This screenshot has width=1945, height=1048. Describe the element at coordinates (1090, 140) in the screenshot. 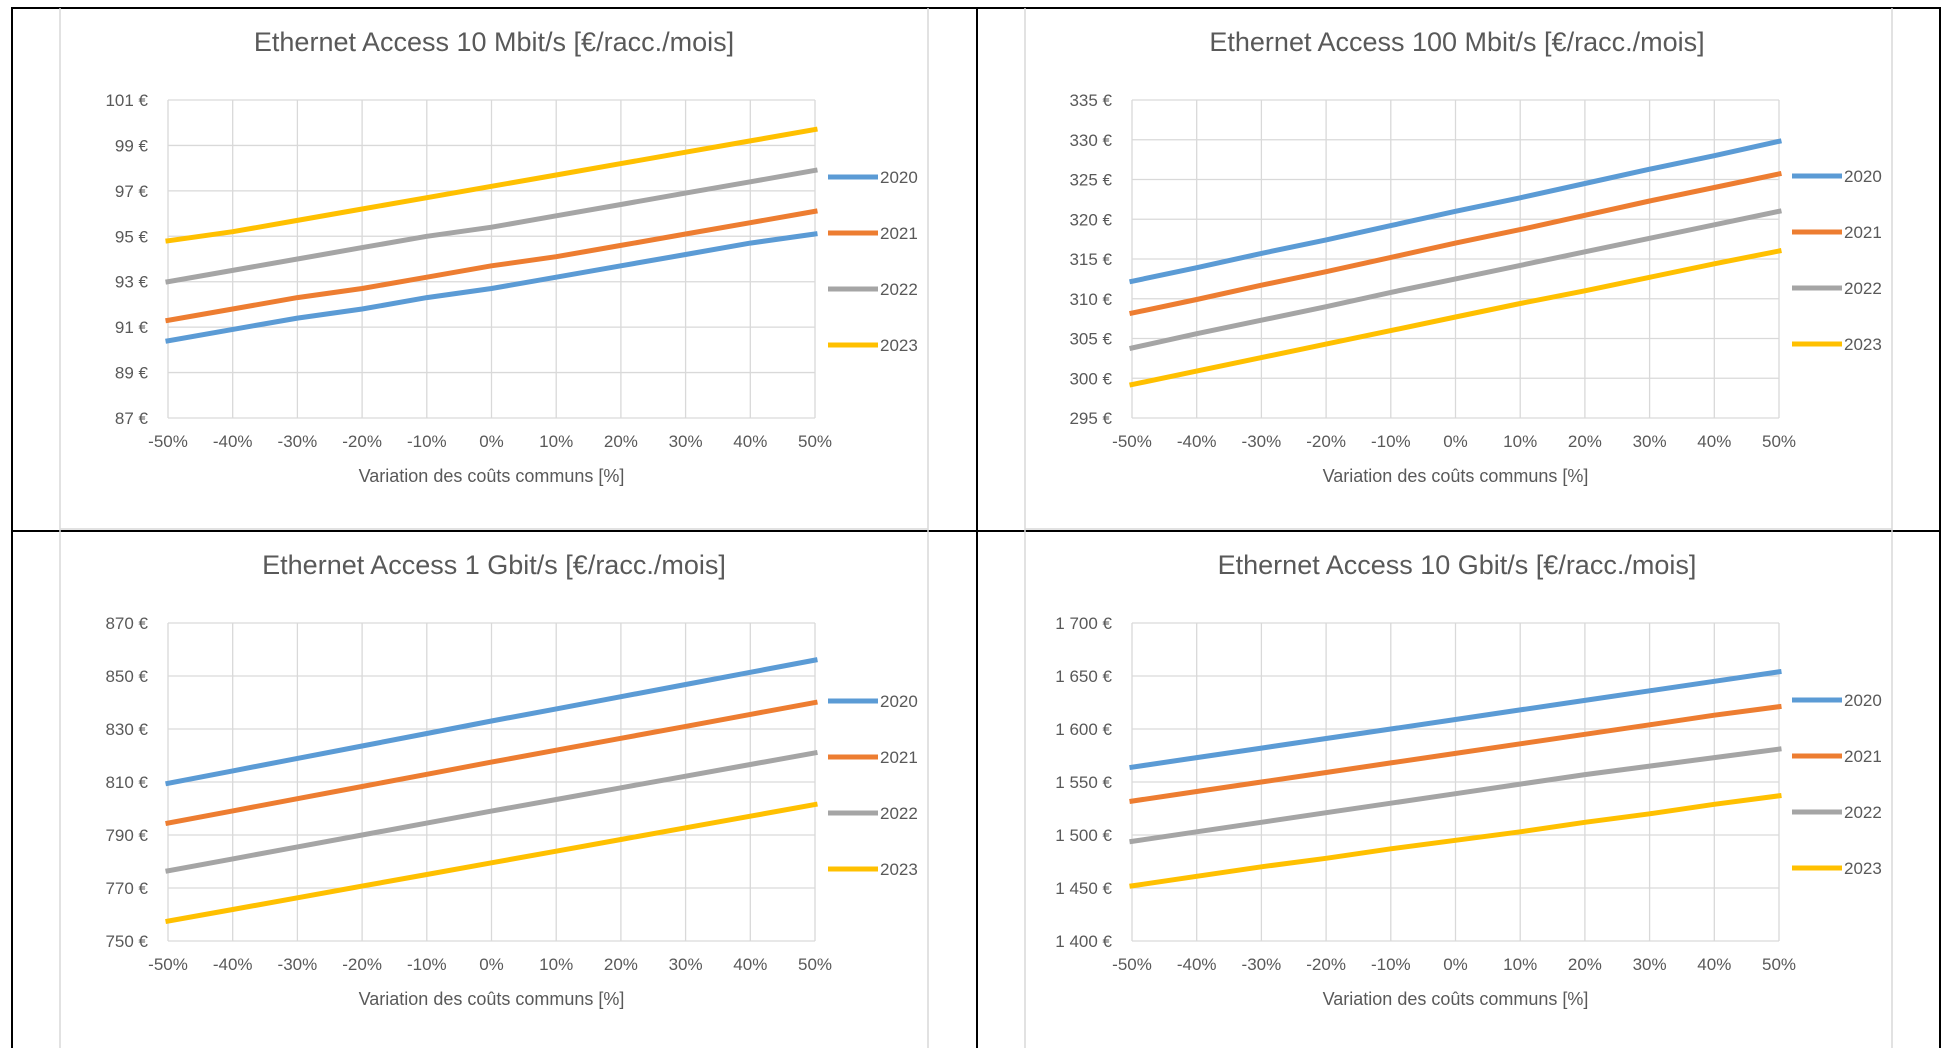

I see `y-tick-label: 330 €` at that location.